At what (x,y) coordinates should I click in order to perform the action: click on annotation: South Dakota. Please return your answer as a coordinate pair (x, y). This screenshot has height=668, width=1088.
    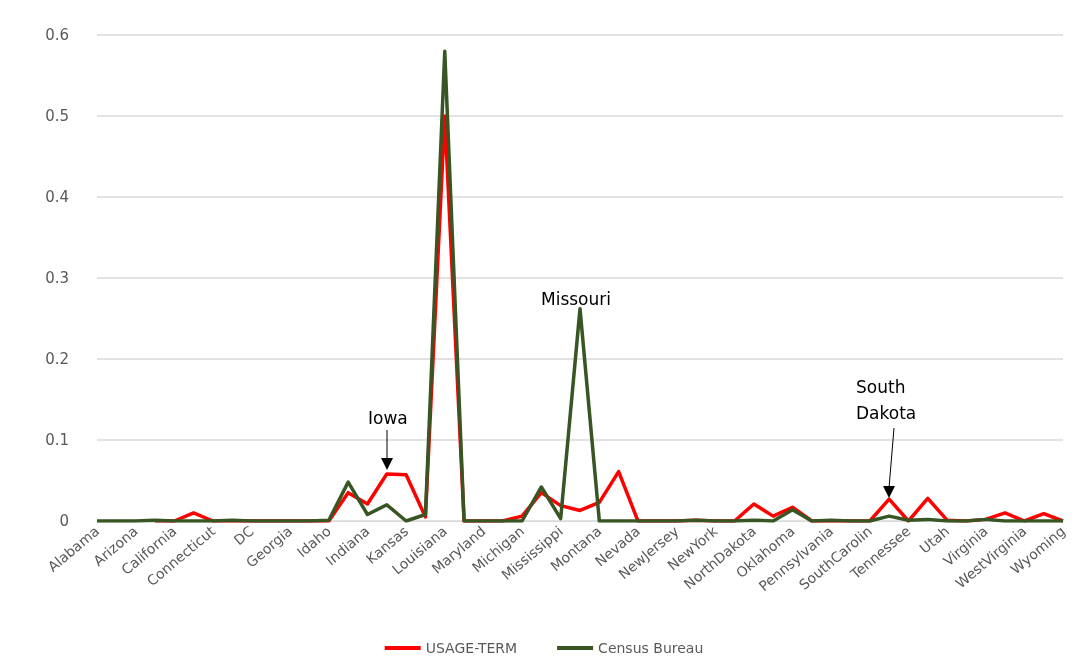
    Looking at the image, I should click on (886, 400).